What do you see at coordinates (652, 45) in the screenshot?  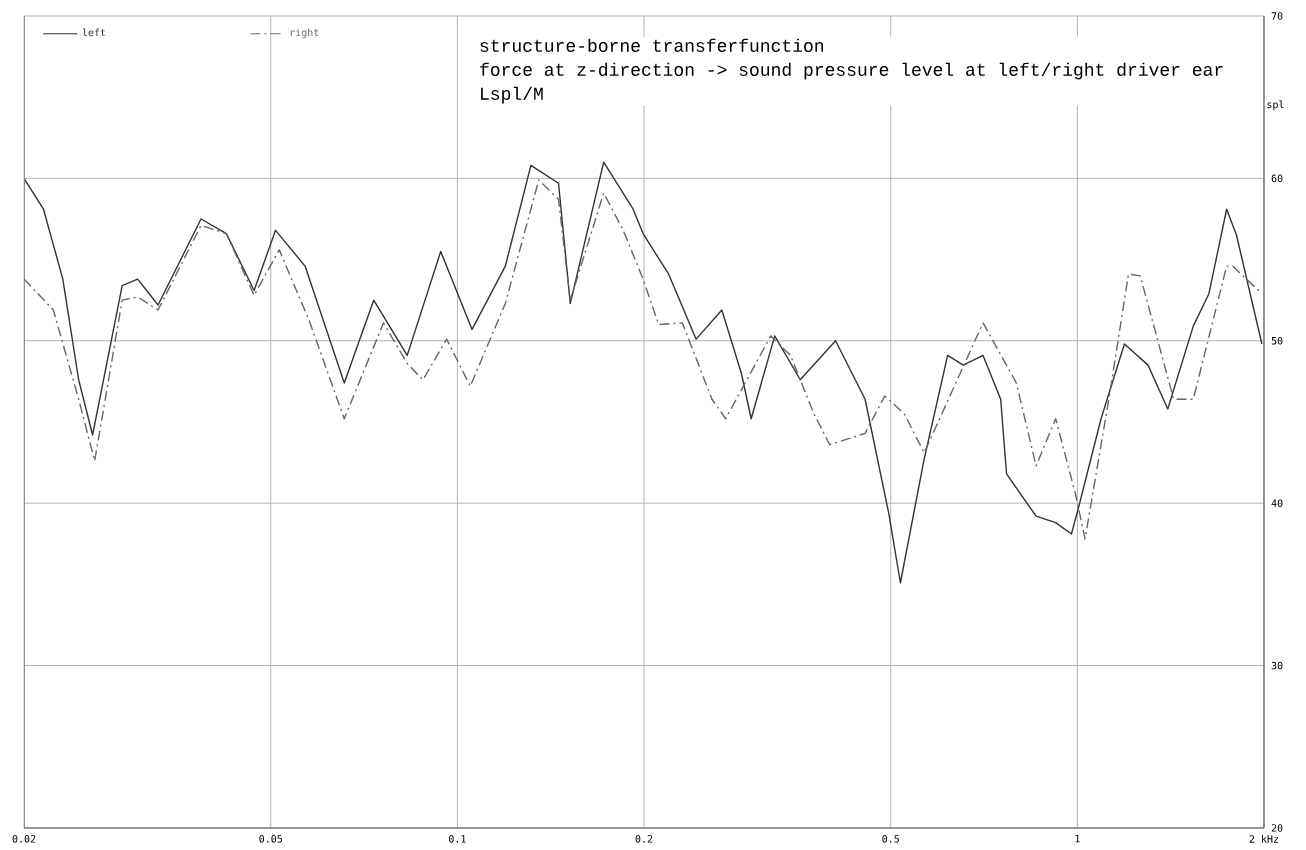 I see `text: structure-borne transferfunction` at bounding box center [652, 45].